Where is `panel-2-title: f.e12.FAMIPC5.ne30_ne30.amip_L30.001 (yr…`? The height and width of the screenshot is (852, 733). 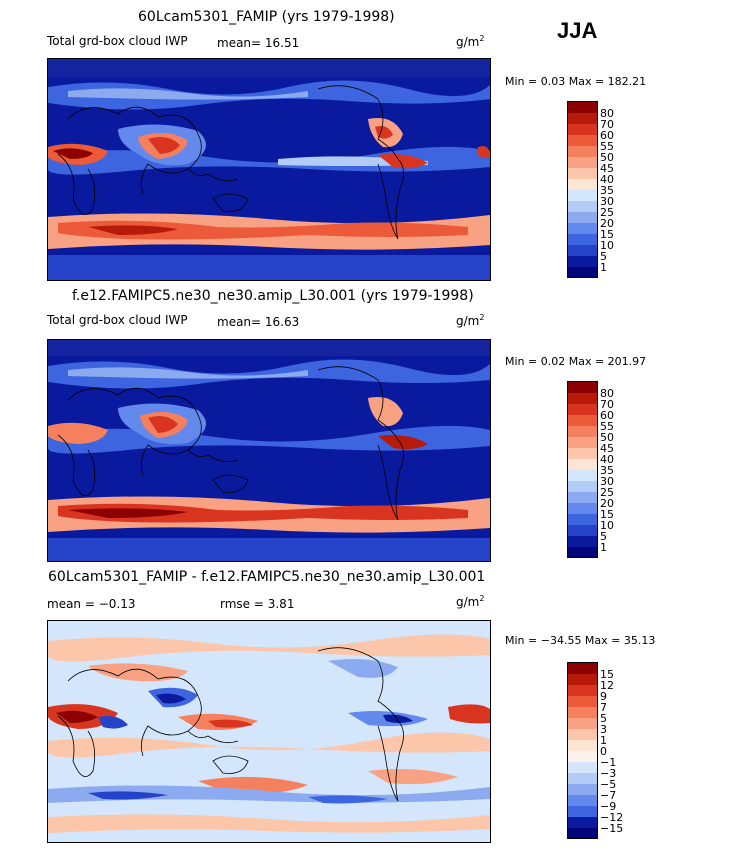
panel-2-title: f.e12.FAMIPC5.ne30_ne30.amip_L30.001 (yr… is located at coordinates (273, 296).